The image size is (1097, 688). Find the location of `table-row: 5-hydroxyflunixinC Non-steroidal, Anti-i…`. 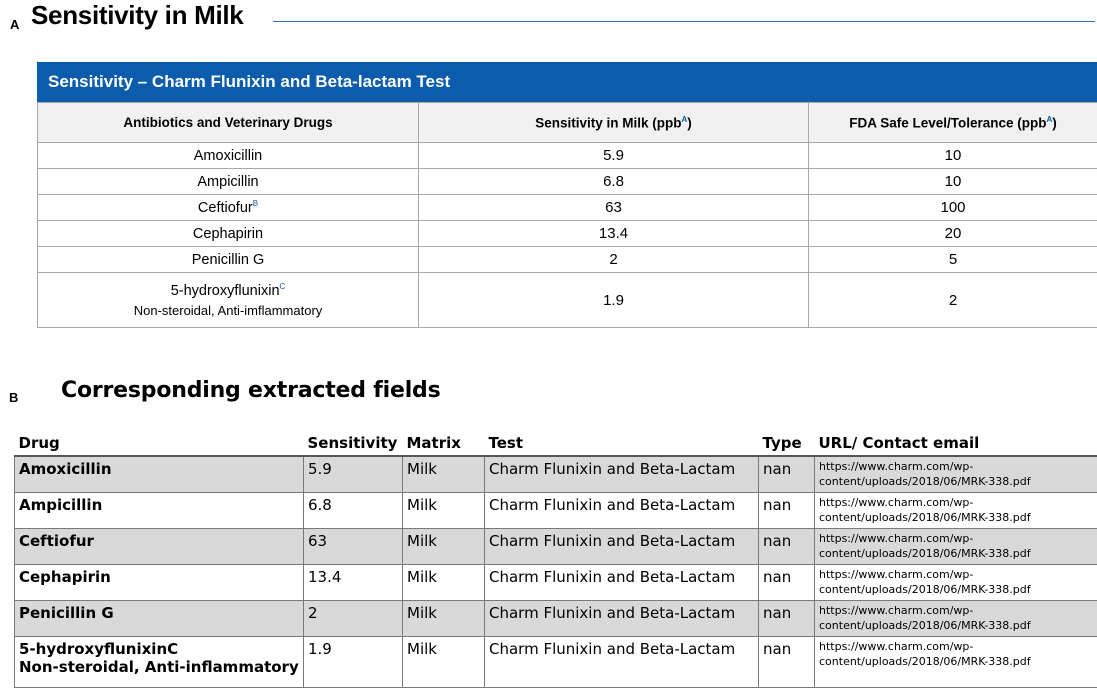

table-row: 5-hydroxyflunixinC Non-steroidal, Anti-i… is located at coordinates (567, 300).